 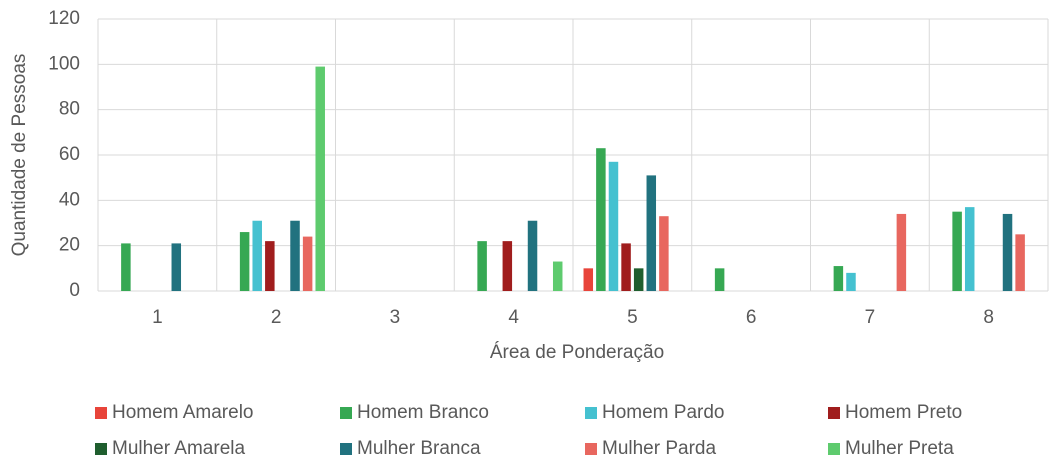 What do you see at coordinates (988, 317) in the screenshot?
I see `x-tick-label: 8` at bounding box center [988, 317].